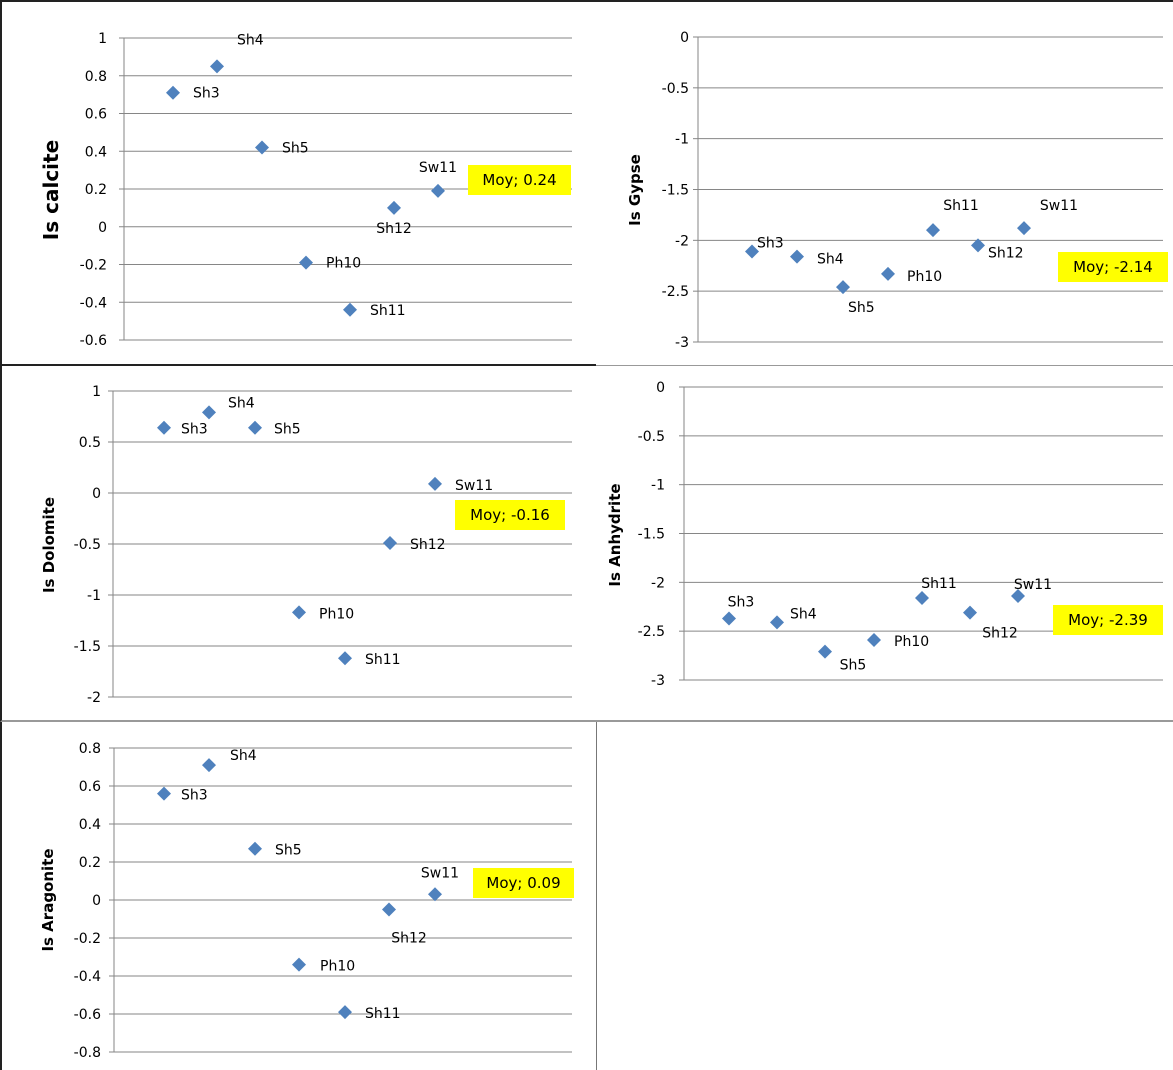 The width and height of the screenshot is (1173, 1070). Describe the element at coordinates (615, 534) in the screenshot. I see `y-axis-label: Is Anhydrite` at that location.